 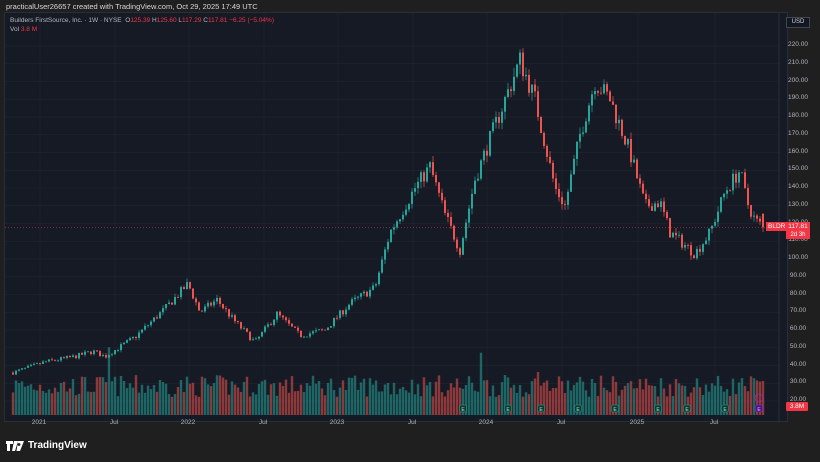 I want to click on price-tick-label: 50.00, so click(x=798, y=346).